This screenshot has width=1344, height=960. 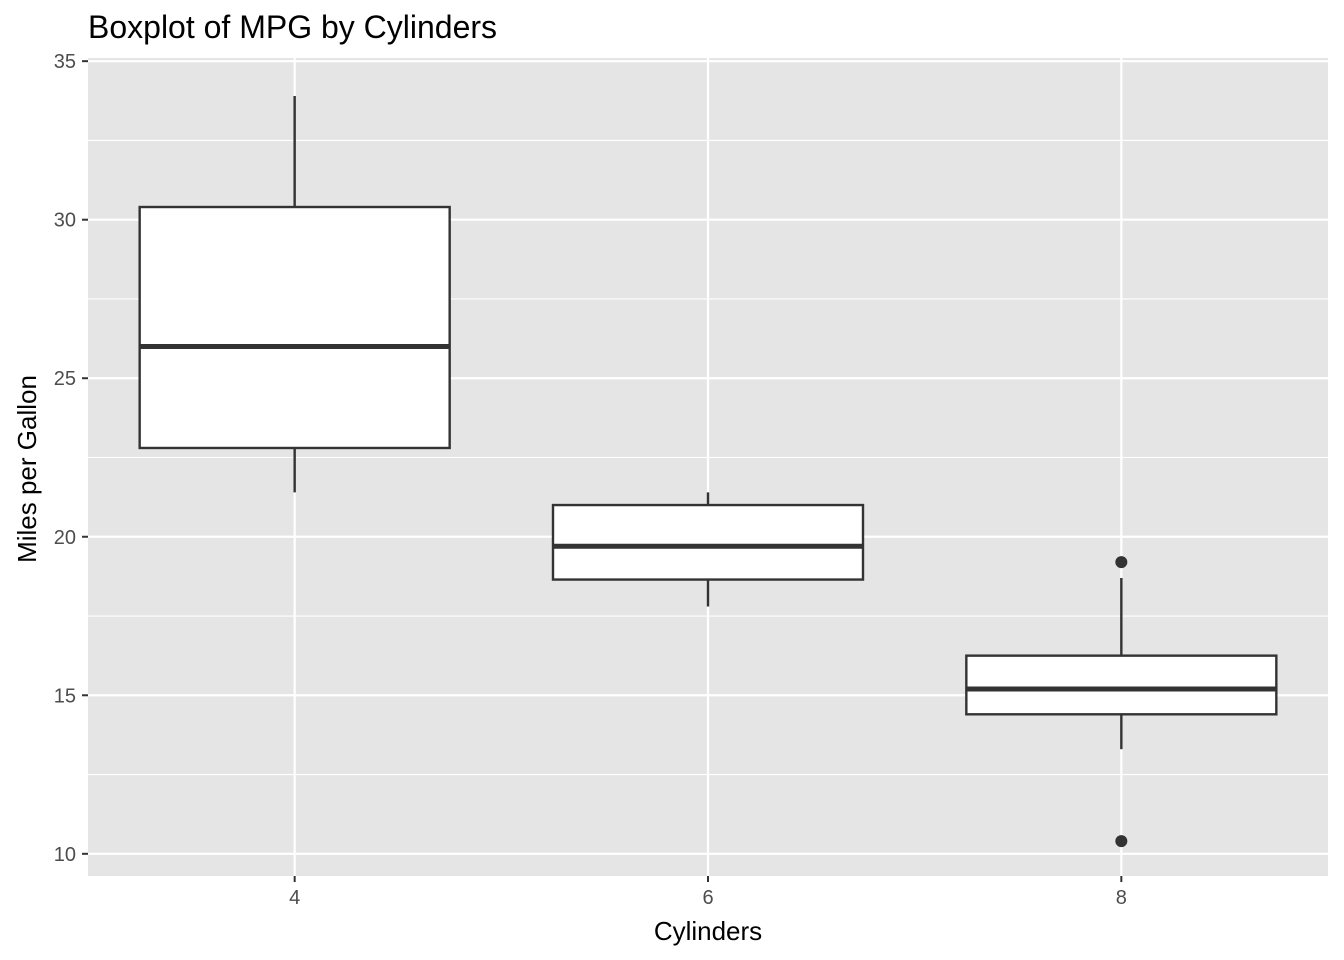 What do you see at coordinates (65, 379) in the screenshot?
I see `y-tick-label: 25` at bounding box center [65, 379].